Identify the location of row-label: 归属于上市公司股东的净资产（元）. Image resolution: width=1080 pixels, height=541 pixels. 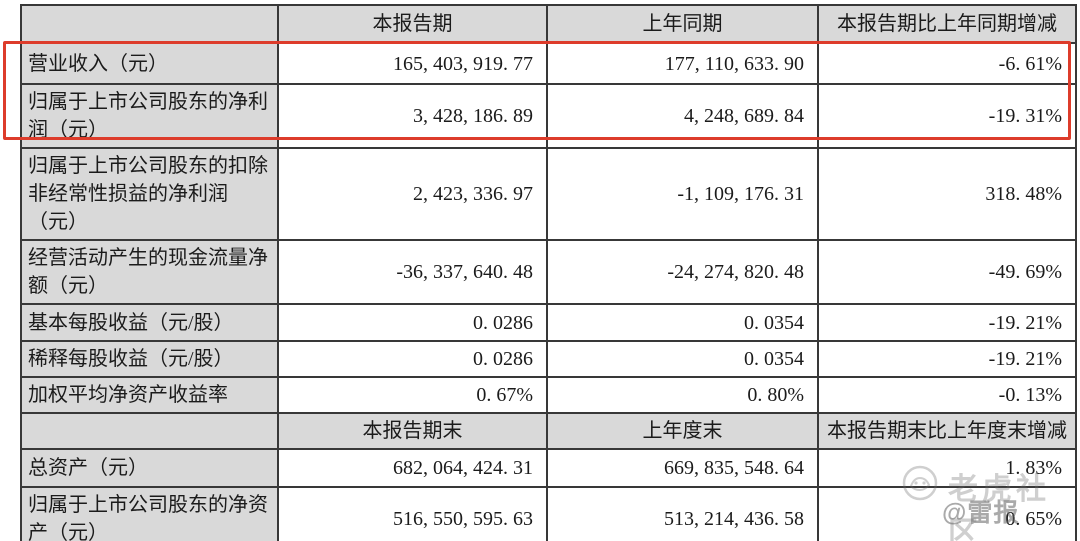
(149, 513).